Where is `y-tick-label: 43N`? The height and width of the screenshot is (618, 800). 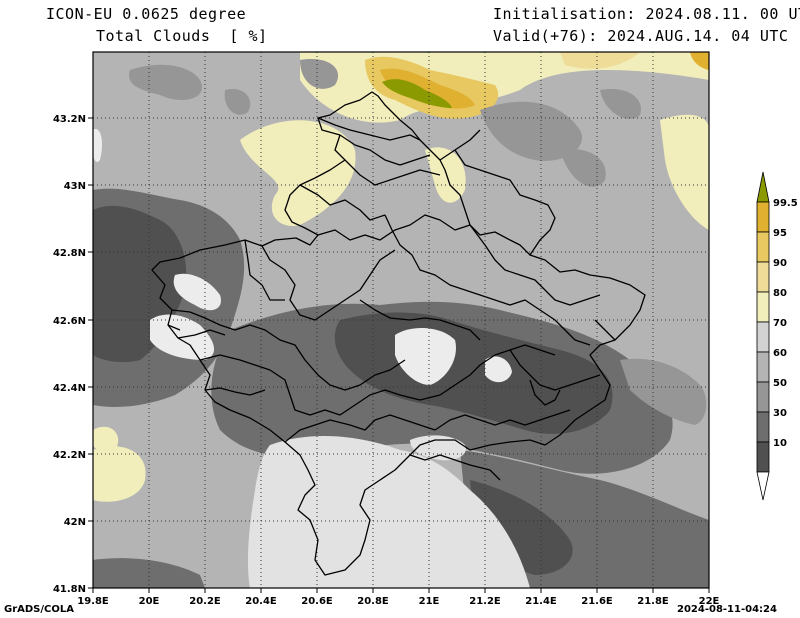
y-tick-label: 43N is located at coordinates (75, 186).